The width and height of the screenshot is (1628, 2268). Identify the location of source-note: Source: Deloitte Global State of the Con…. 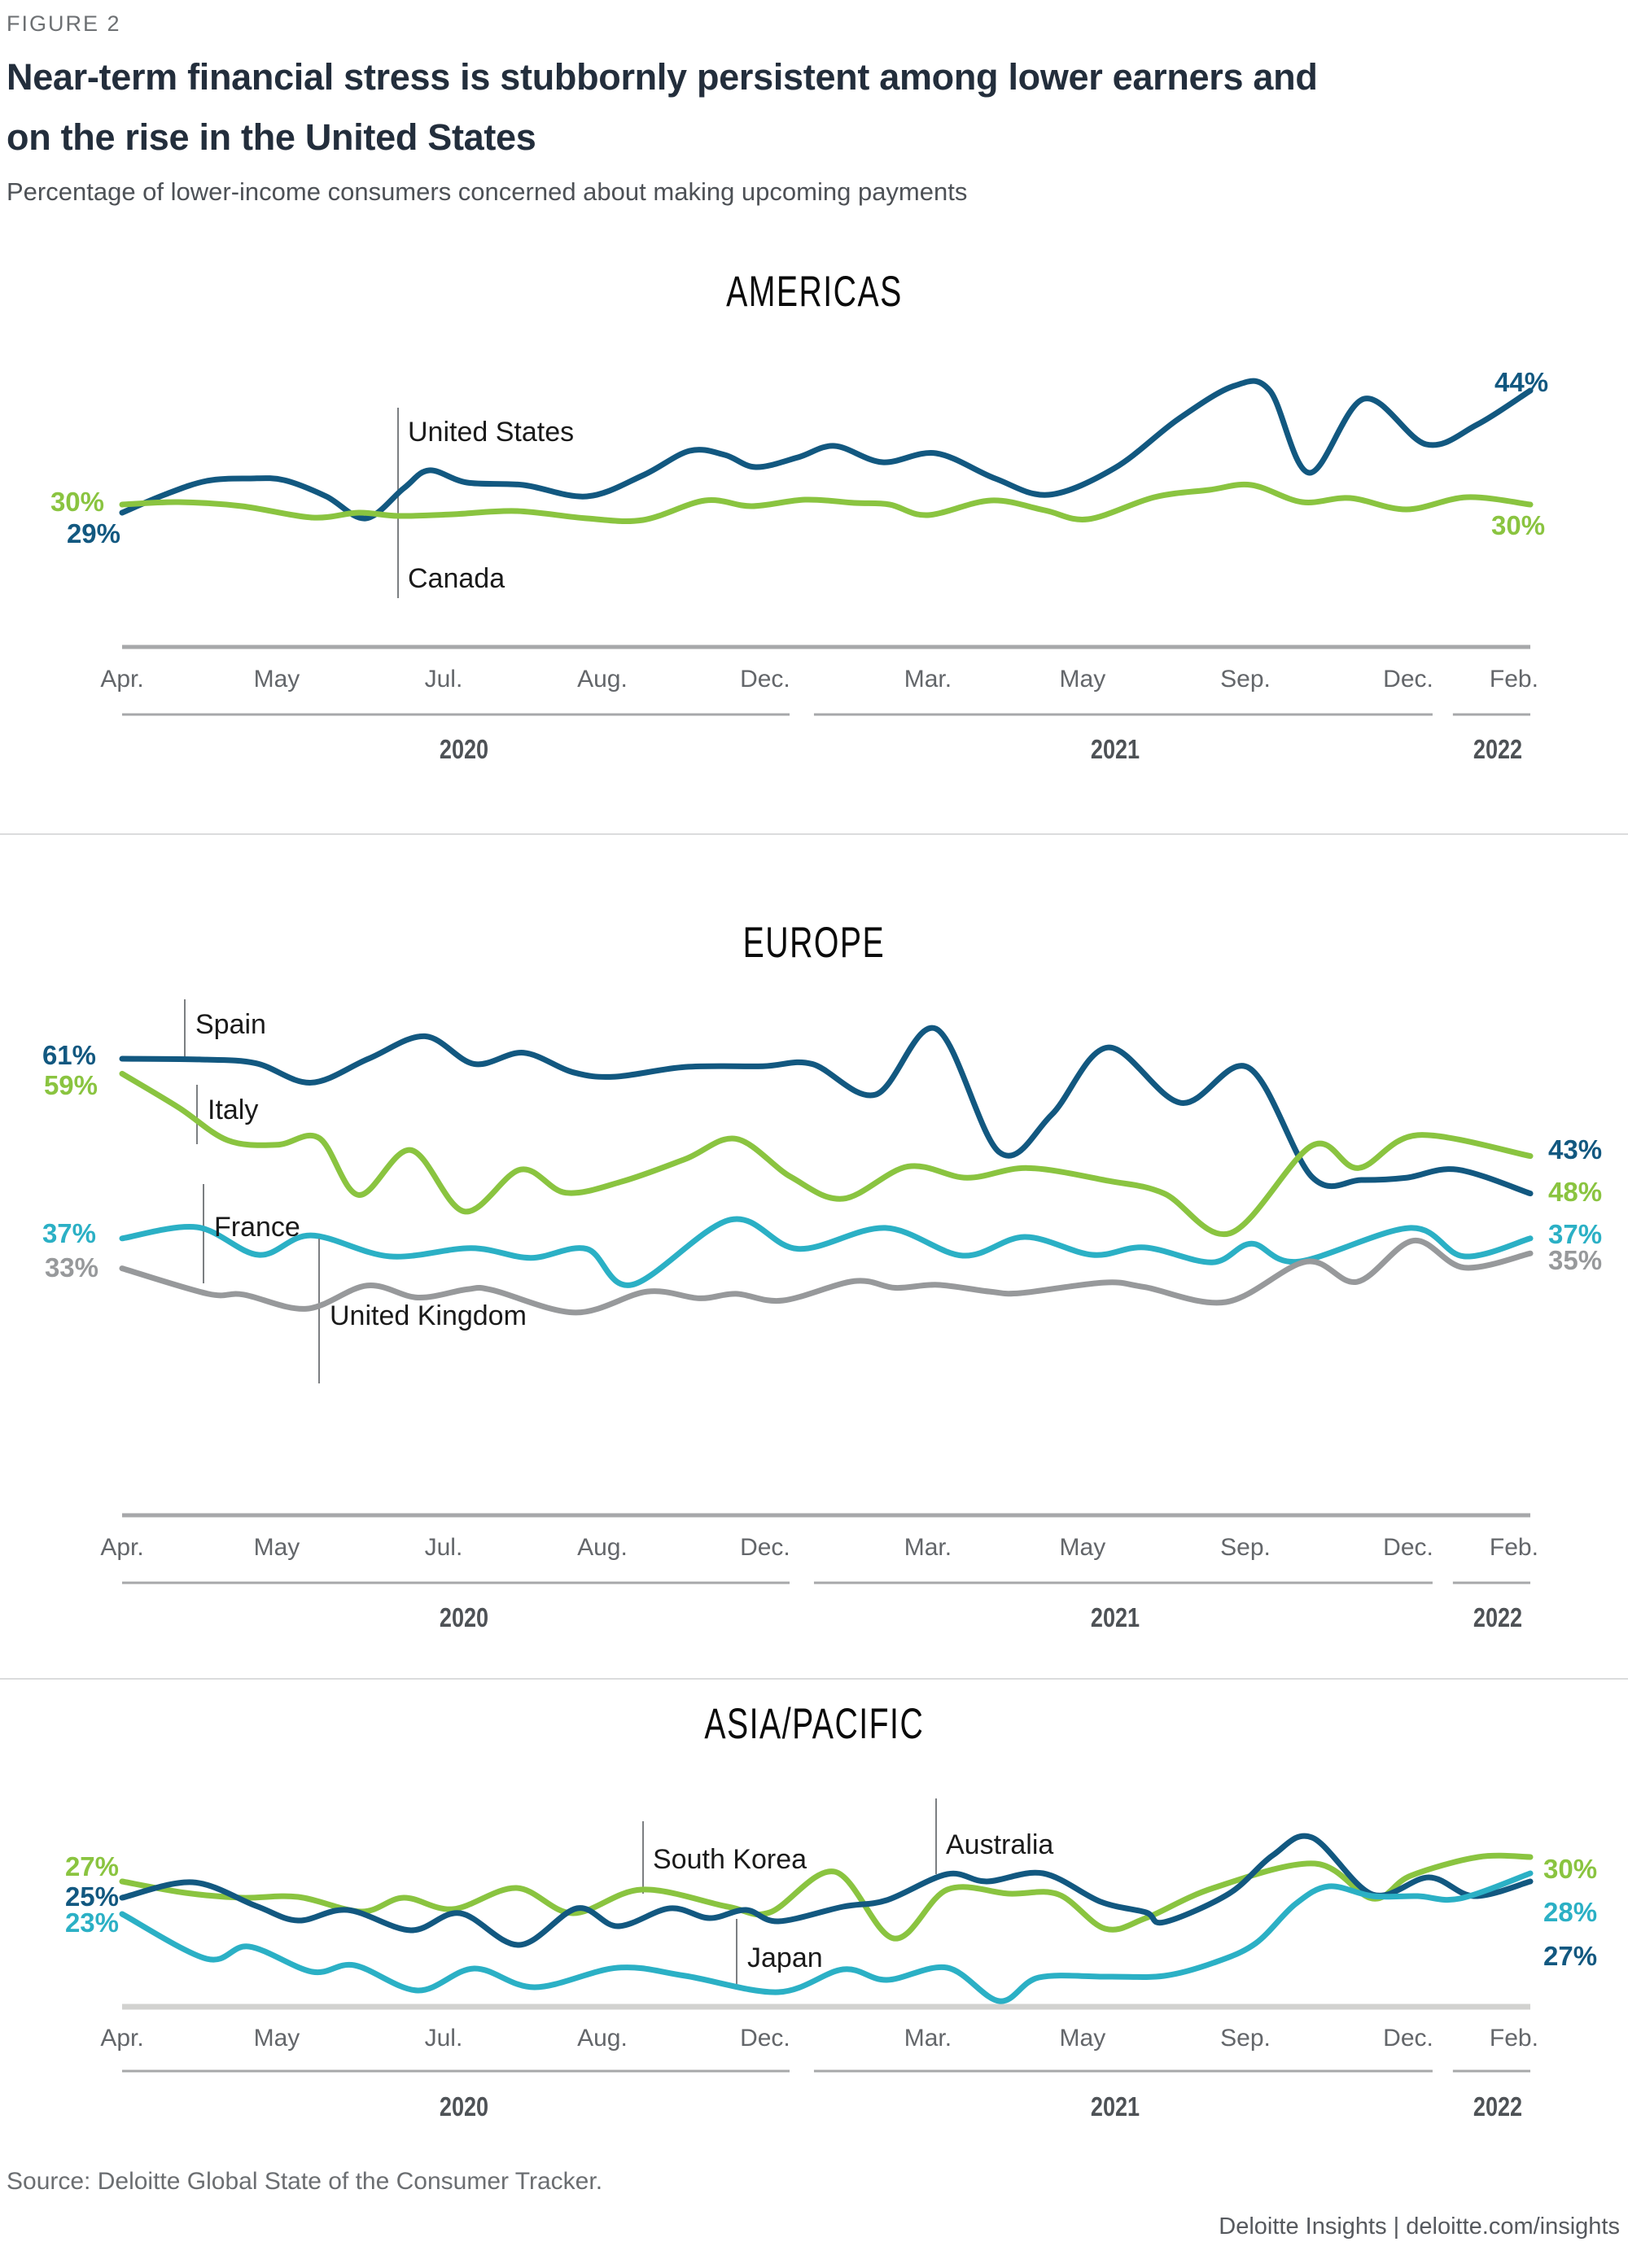
(305, 2181).